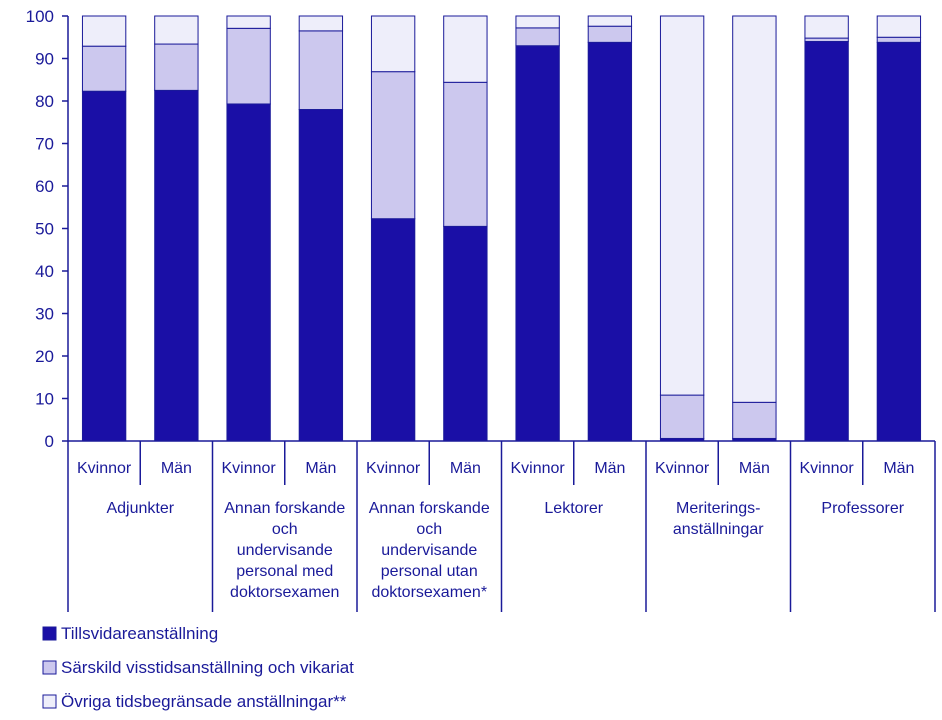 The image size is (942, 720). What do you see at coordinates (139, 633) in the screenshot?
I see `legend-label: Tillsvidareanställning` at bounding box center [139, 633].